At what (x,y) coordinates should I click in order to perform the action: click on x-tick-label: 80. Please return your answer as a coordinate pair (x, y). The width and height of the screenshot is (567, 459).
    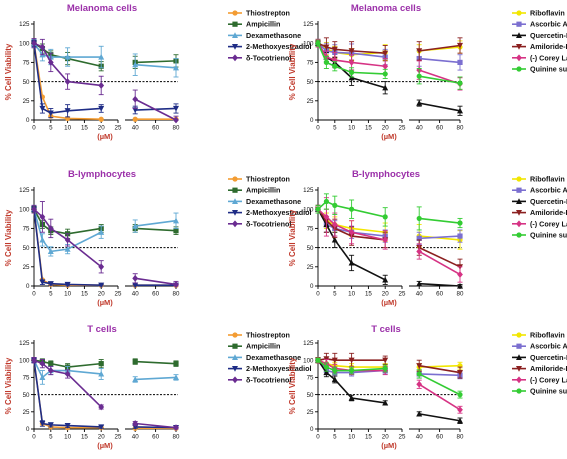
    Looking at the image, I should click on (176, 128).